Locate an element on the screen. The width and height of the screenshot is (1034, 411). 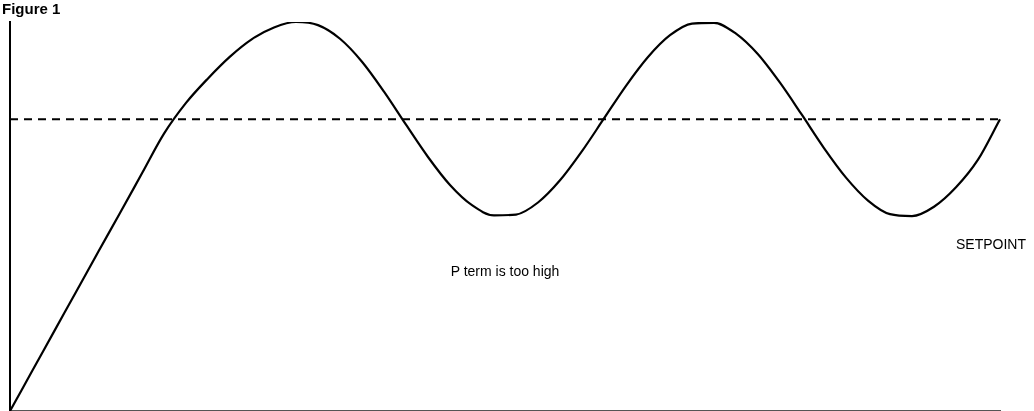
chart-title: Figure 1 is located at coordinates (31, 8).